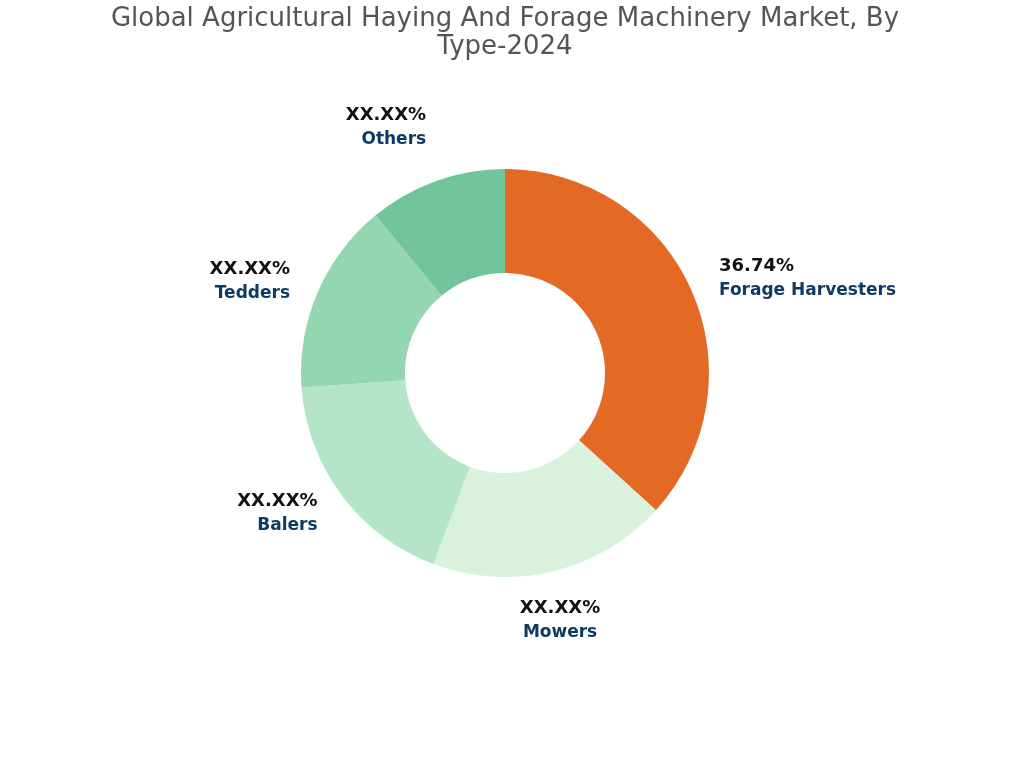  Describe the element at coordinates (807, 289) in the screenshot. I see `slice-label: Forage Harvesters` at that location.